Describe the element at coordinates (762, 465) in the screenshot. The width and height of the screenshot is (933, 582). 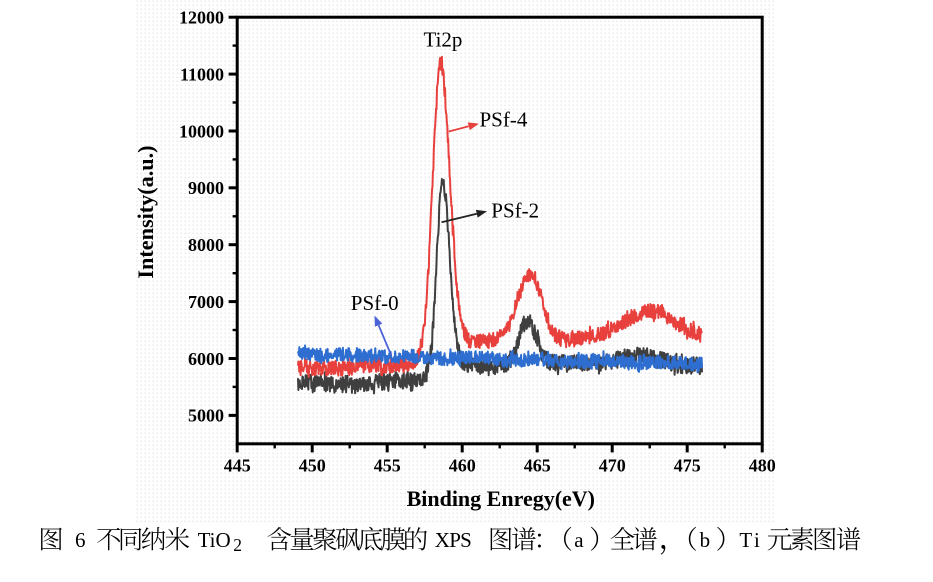
I see `svg-text: 480` at that location.